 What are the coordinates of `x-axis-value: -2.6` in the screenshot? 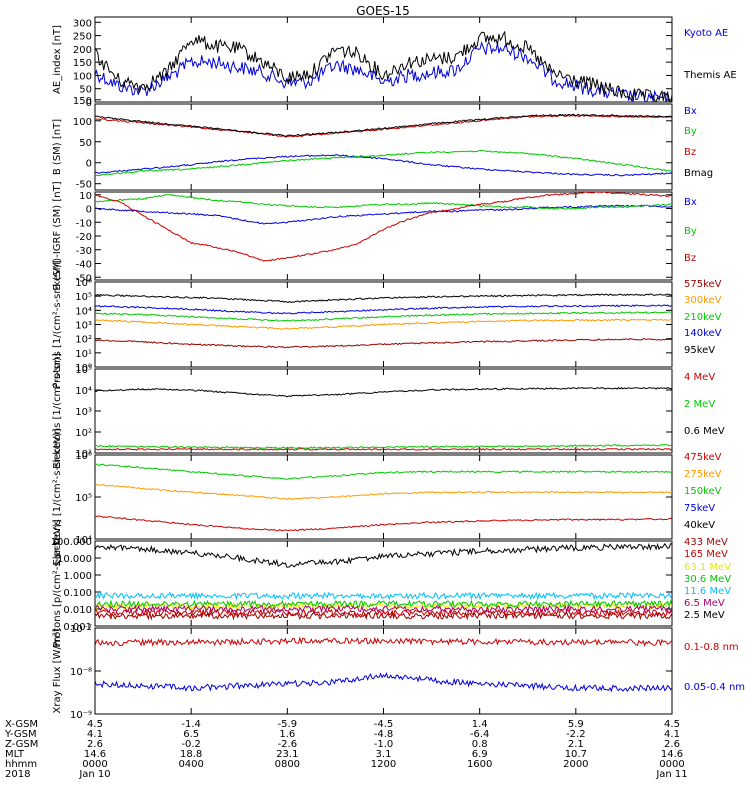 It's located at (288, 744).